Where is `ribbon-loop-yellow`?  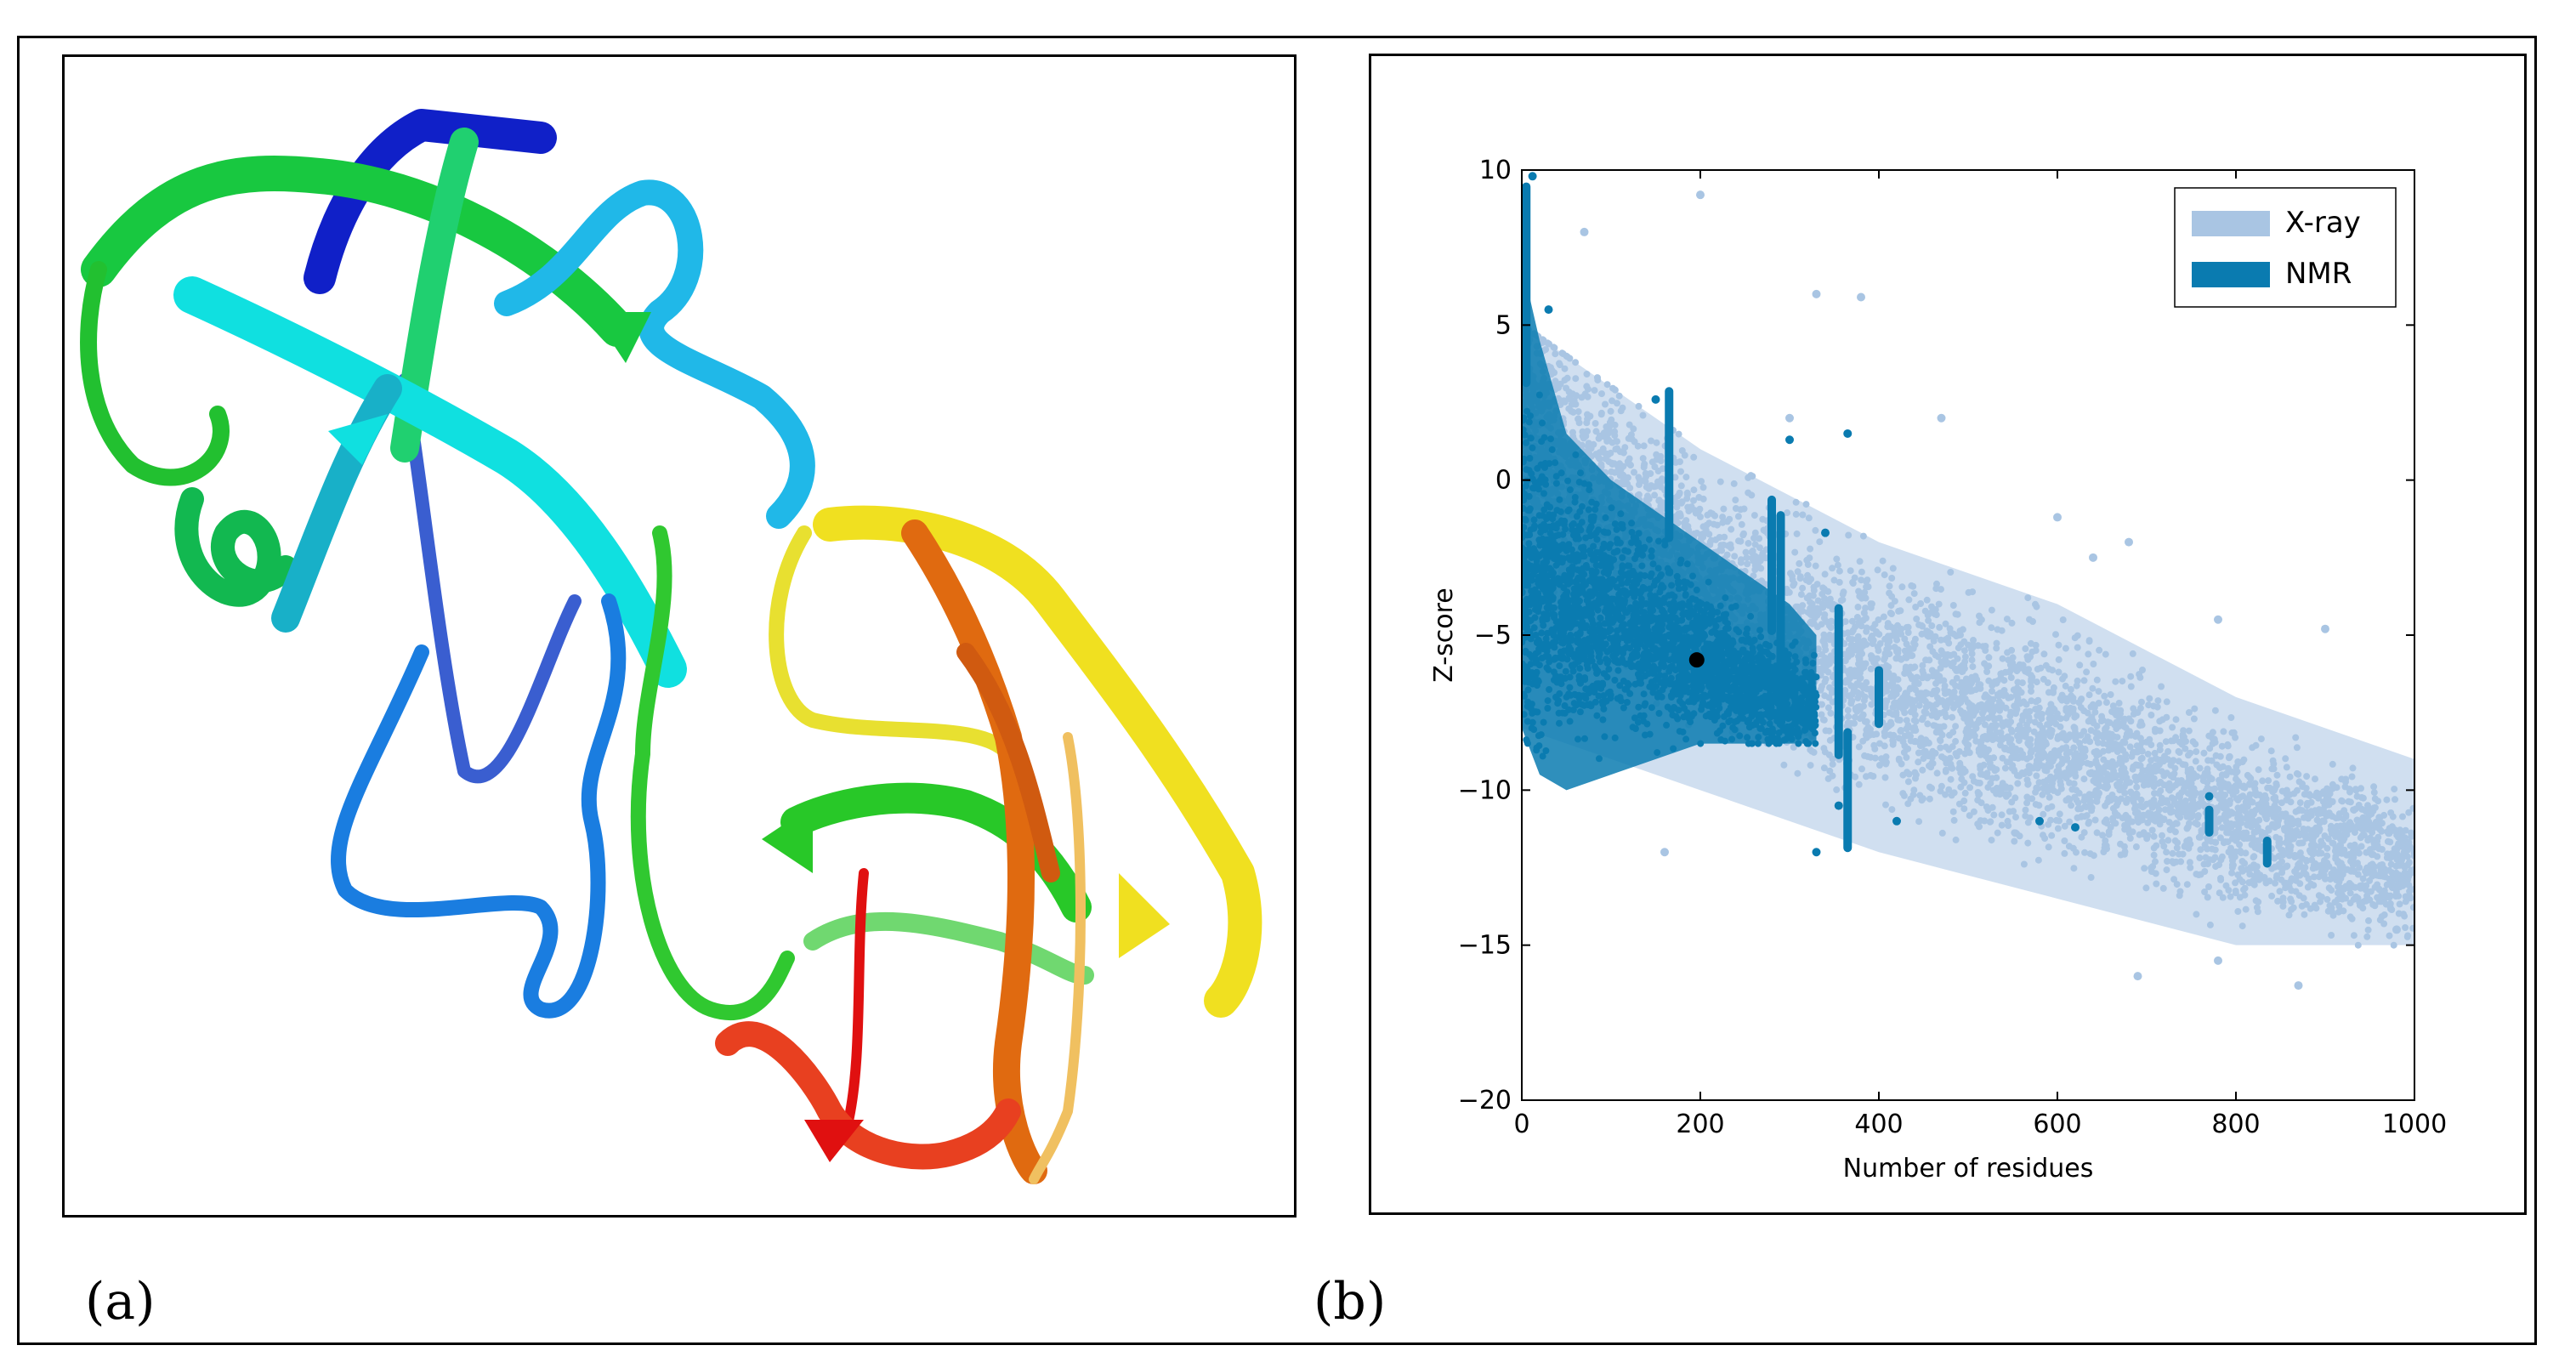 ribbon-loop-yellow is located at coordinates (893, 643).